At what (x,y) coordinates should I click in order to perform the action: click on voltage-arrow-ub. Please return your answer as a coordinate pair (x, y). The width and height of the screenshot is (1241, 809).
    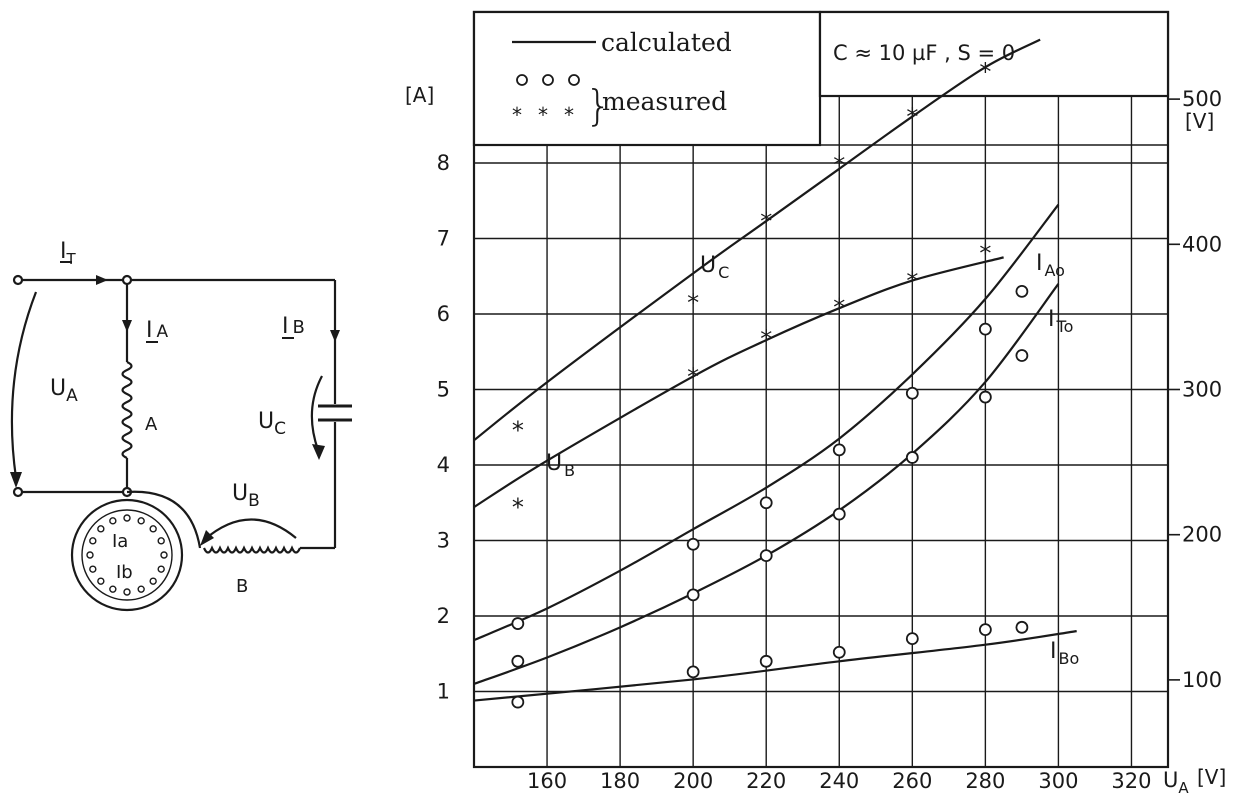
    Looking at the image, I should click on (250, 529).